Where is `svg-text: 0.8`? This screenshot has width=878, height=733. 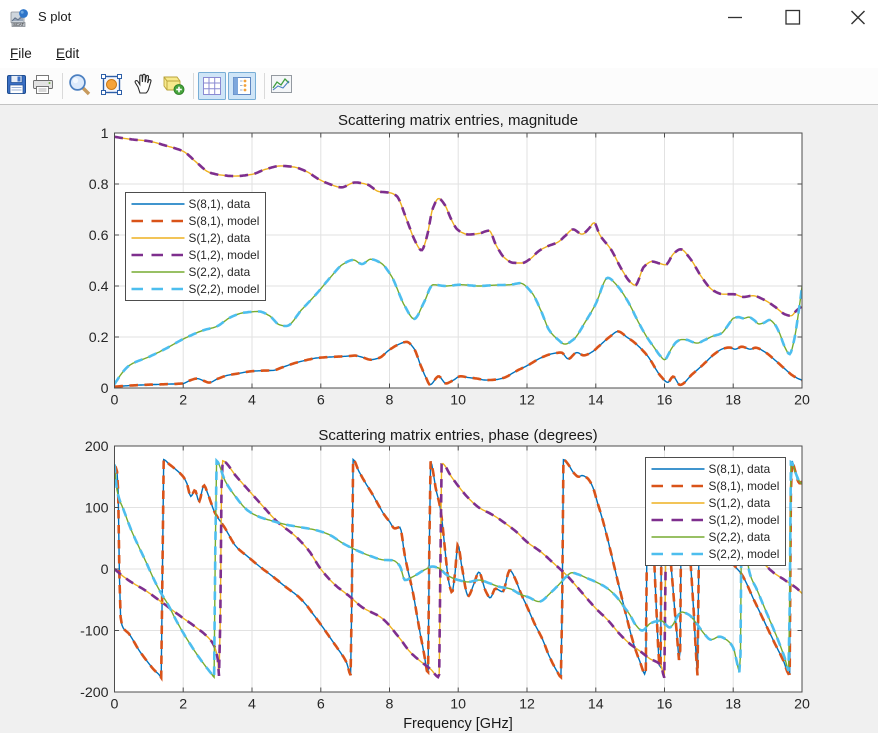 svg-text: 0.8 is located at coordinates (99, 185).